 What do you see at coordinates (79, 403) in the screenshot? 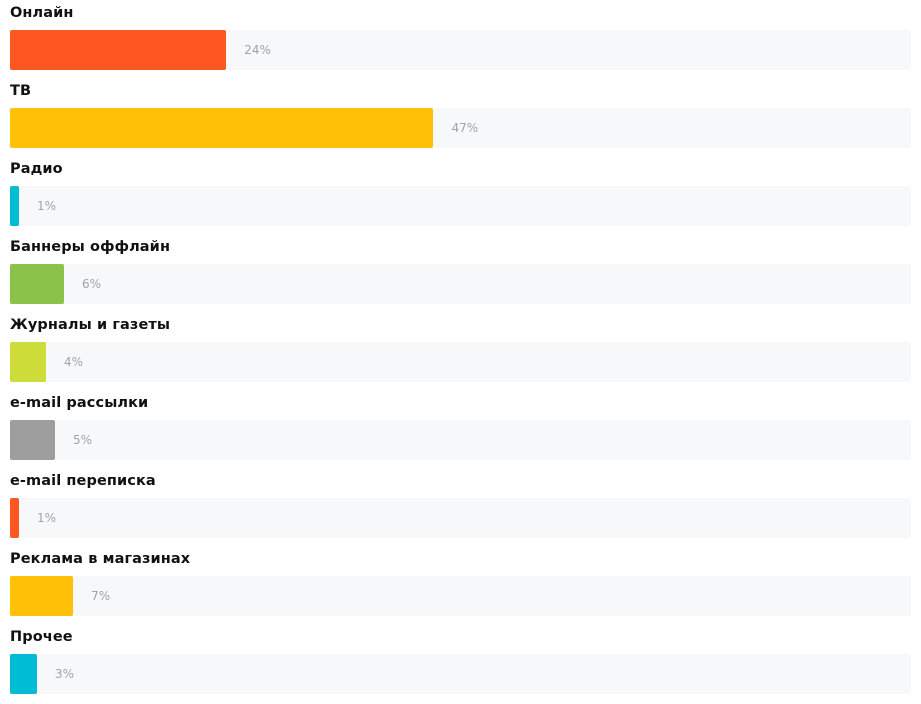
I see `category-label: e-mail рассылки` at bounding box center [79, 403].